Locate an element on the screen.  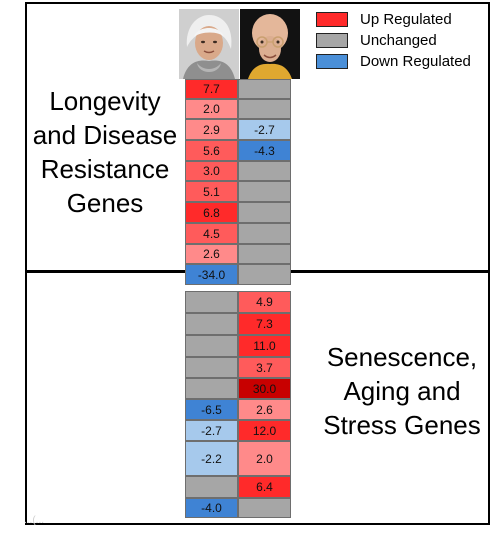
senescence-group-label: Senescence, Aging and Stress Genes is located at coordinates (402, 391).